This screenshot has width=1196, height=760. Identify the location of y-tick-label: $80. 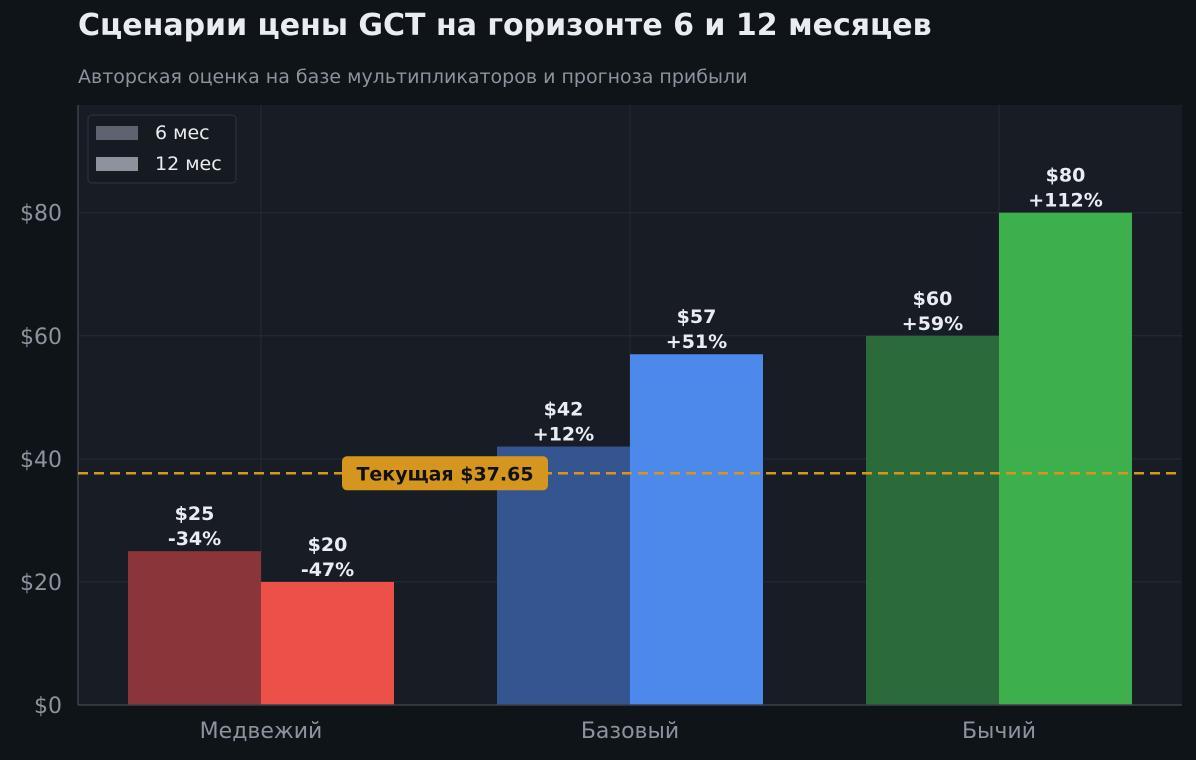
(41, 214).